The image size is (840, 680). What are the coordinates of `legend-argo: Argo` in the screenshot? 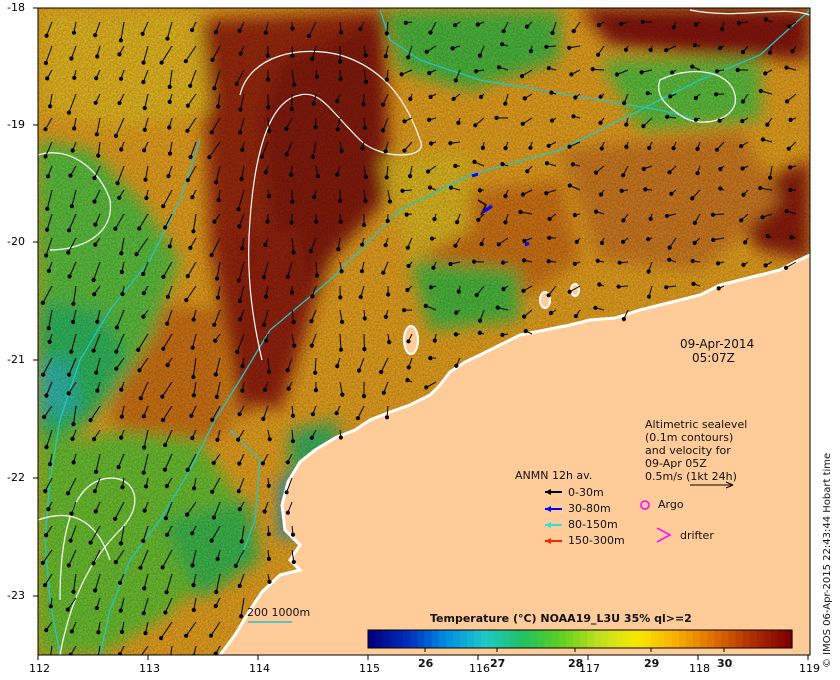 It's located at (671, 504).